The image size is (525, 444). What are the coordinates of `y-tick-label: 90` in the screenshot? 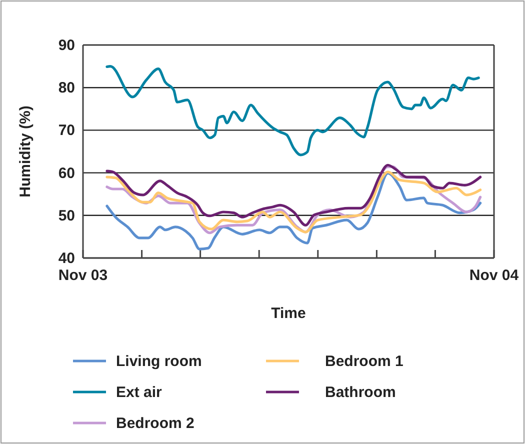 It's located at (66, 45).